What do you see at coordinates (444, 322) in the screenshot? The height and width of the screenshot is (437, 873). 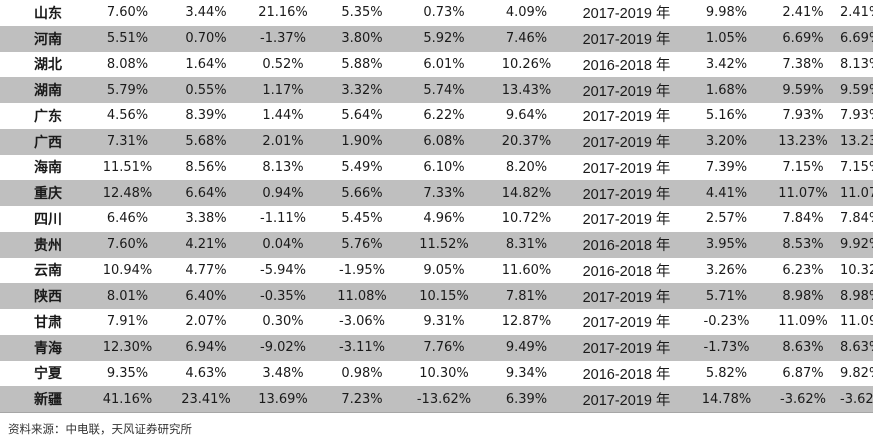 I see `value-cell: 9.31%` at bounding box center [444, 322].